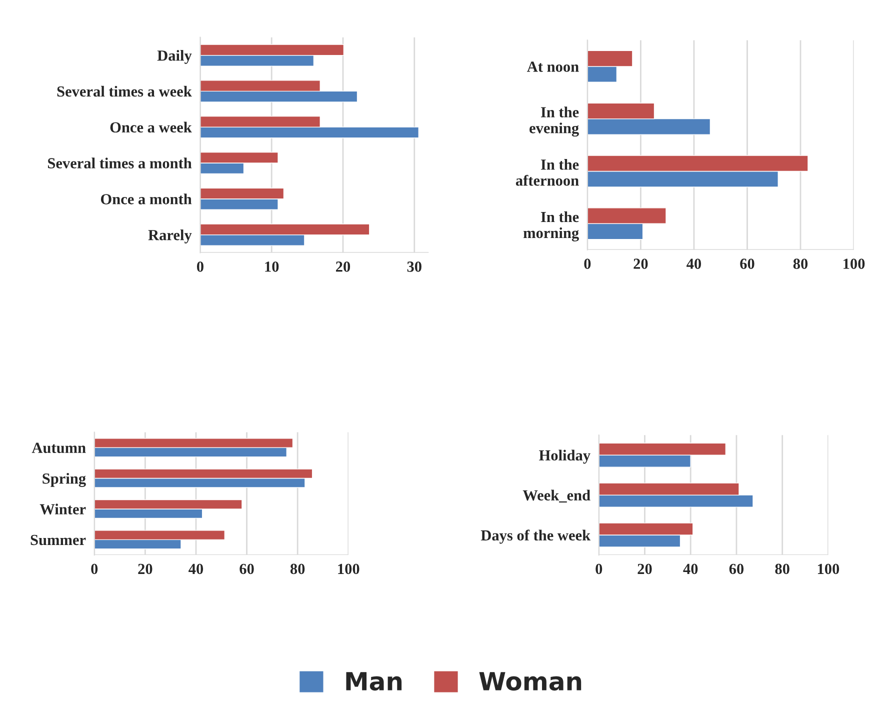  What do you see at coordinates (64, 479) in the screenshot?
I see `y-tick-label: Spring` at bounding box center [64, 479].